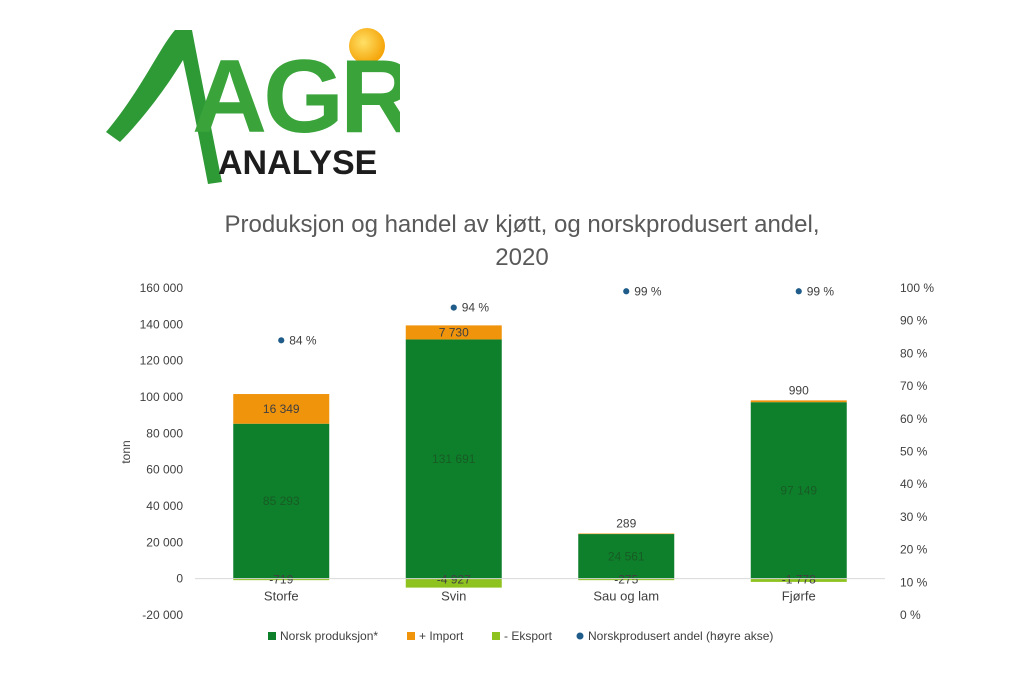  Describe the element at coordinates (164, 433) in the screenshot. I see `y-tick-label: 80 000` at that location.